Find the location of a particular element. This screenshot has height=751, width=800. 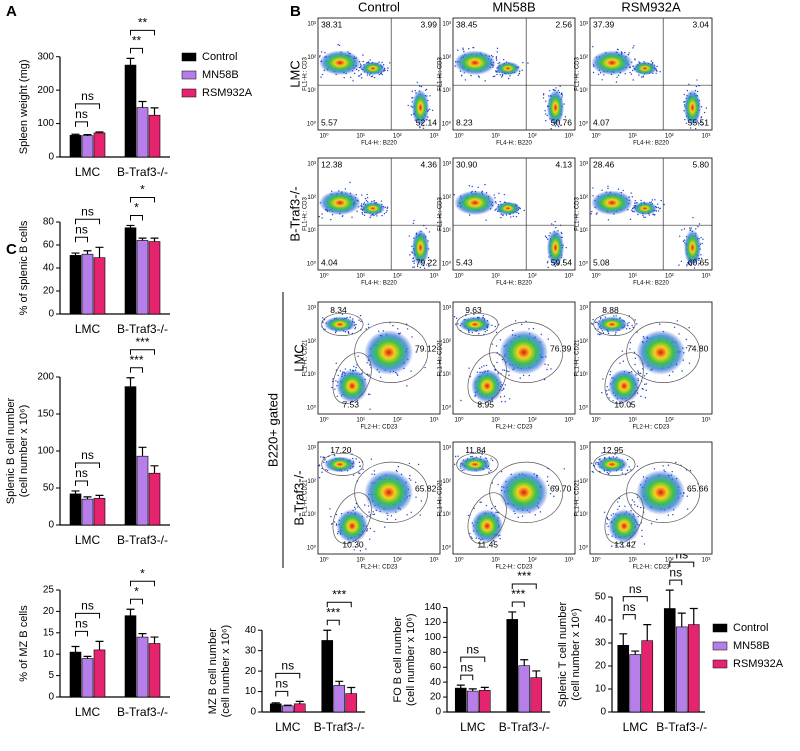

y-axis-label: % of splenic B cells is located at coordinates (24, 267).